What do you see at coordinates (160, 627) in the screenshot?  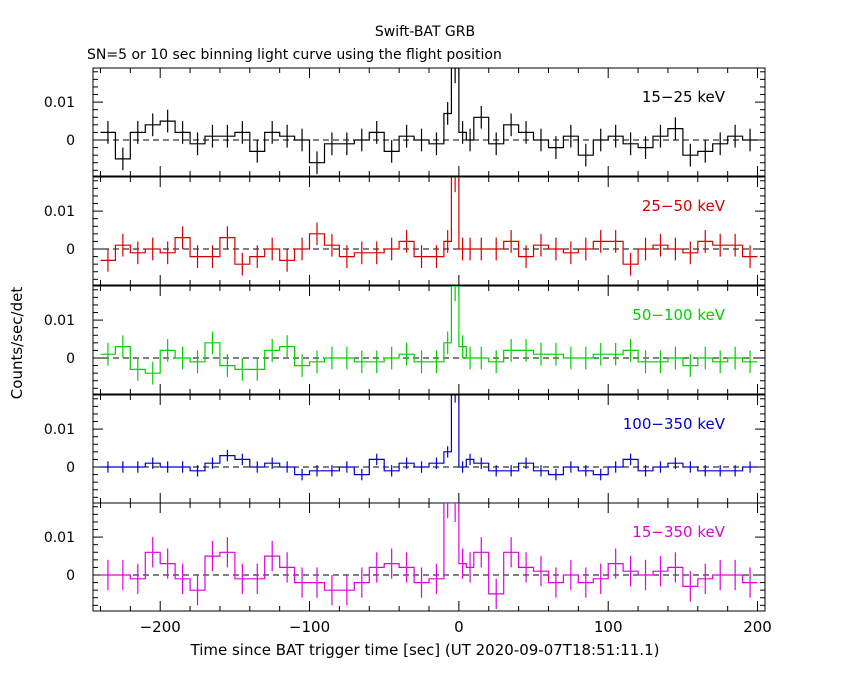 I see `x-tick-label: −200` at bounding box center [160, 627].